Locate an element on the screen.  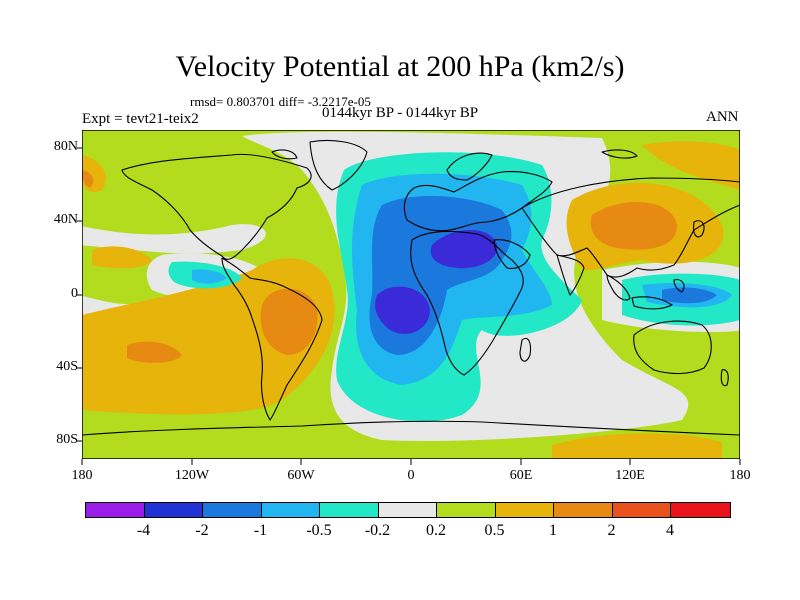
experiment-label: Expt = tevt21-teix2 is located at coordinates (140, 119).